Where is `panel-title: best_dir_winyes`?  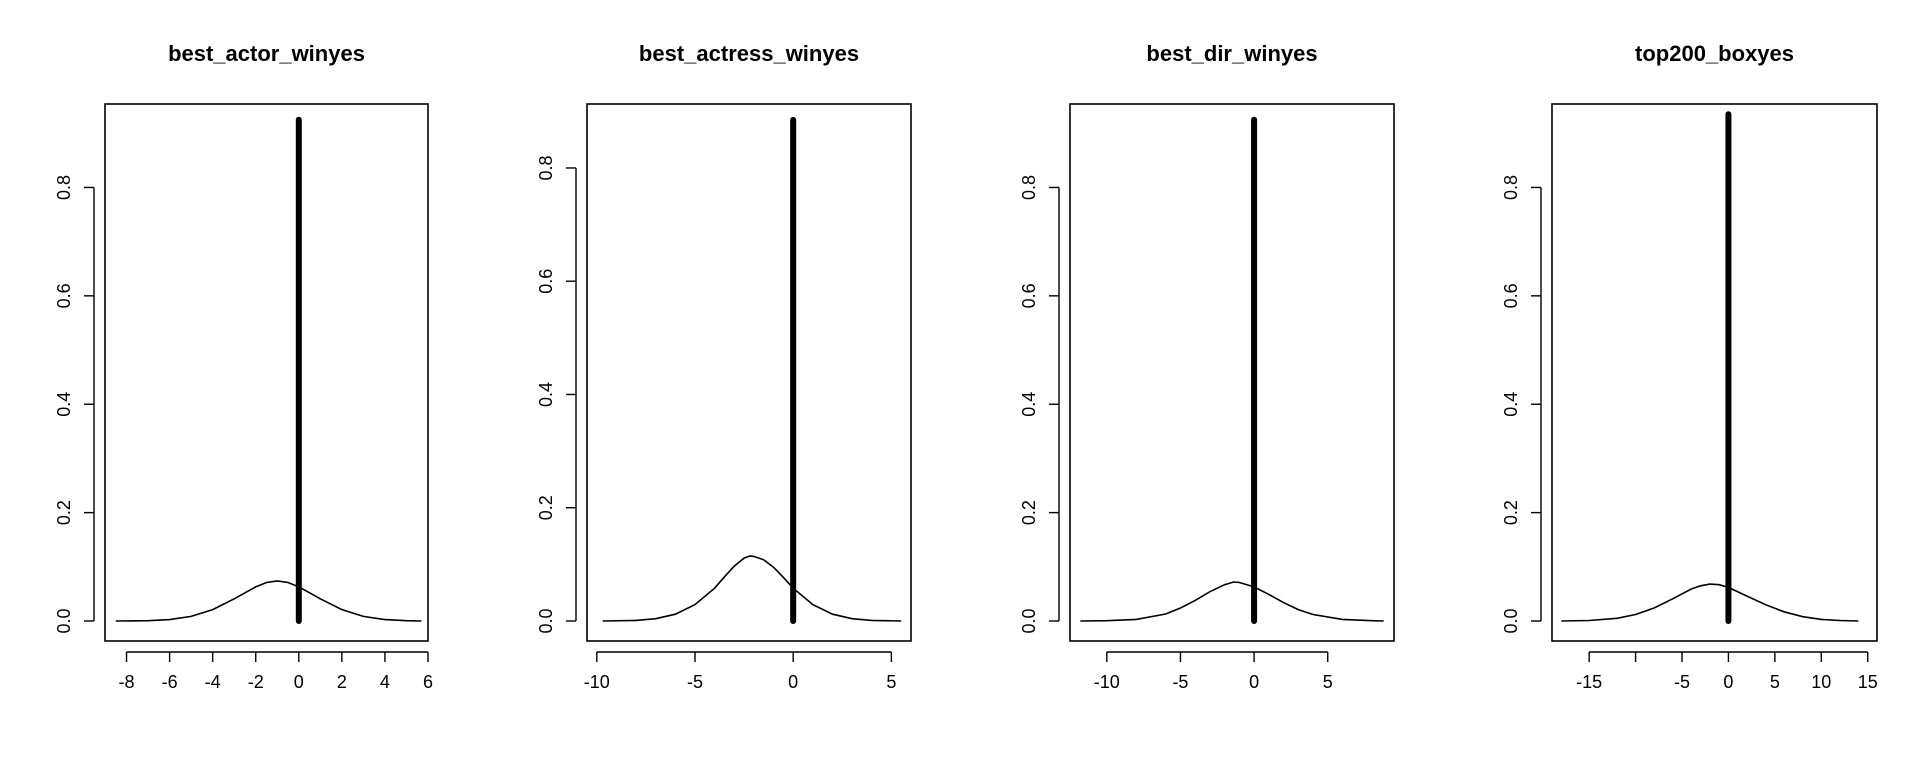
panel-title: best_dir_winyes is located at coordinates (1231, 53).